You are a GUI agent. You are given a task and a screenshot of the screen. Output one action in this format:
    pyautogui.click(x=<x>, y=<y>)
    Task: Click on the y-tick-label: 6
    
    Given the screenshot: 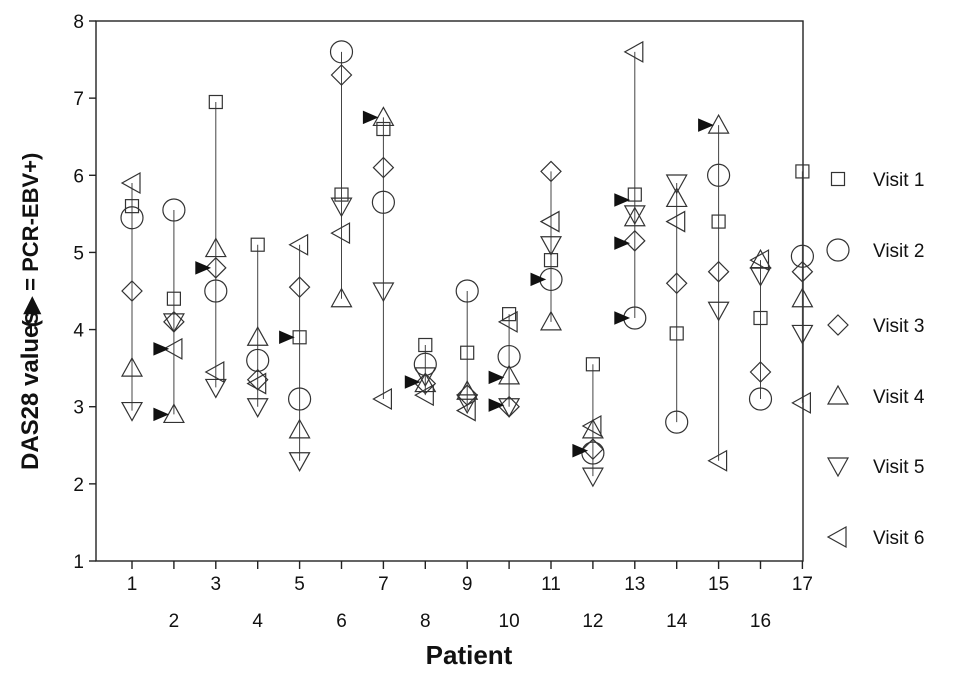 What is the action you would take?
    pyautogui.click(x=78, y=176)
    